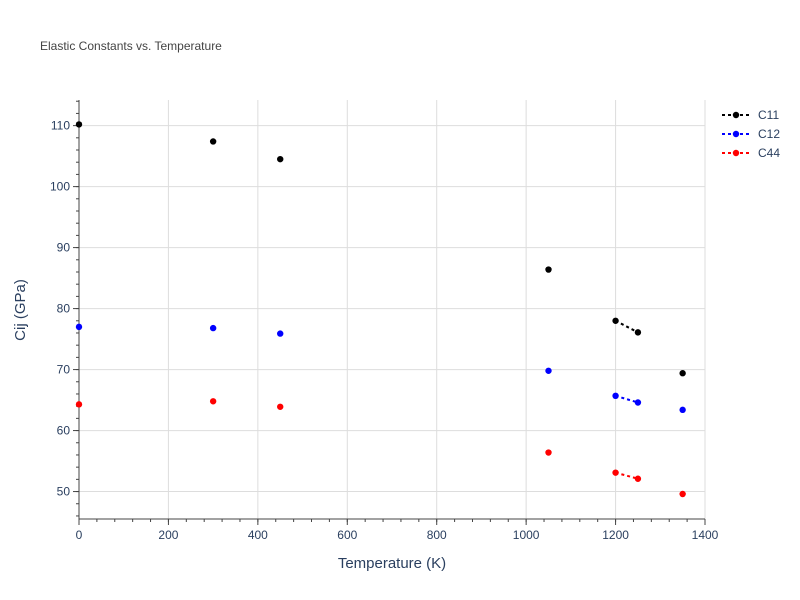  I want to click on y-tick-label: 50, so click(64, 492).